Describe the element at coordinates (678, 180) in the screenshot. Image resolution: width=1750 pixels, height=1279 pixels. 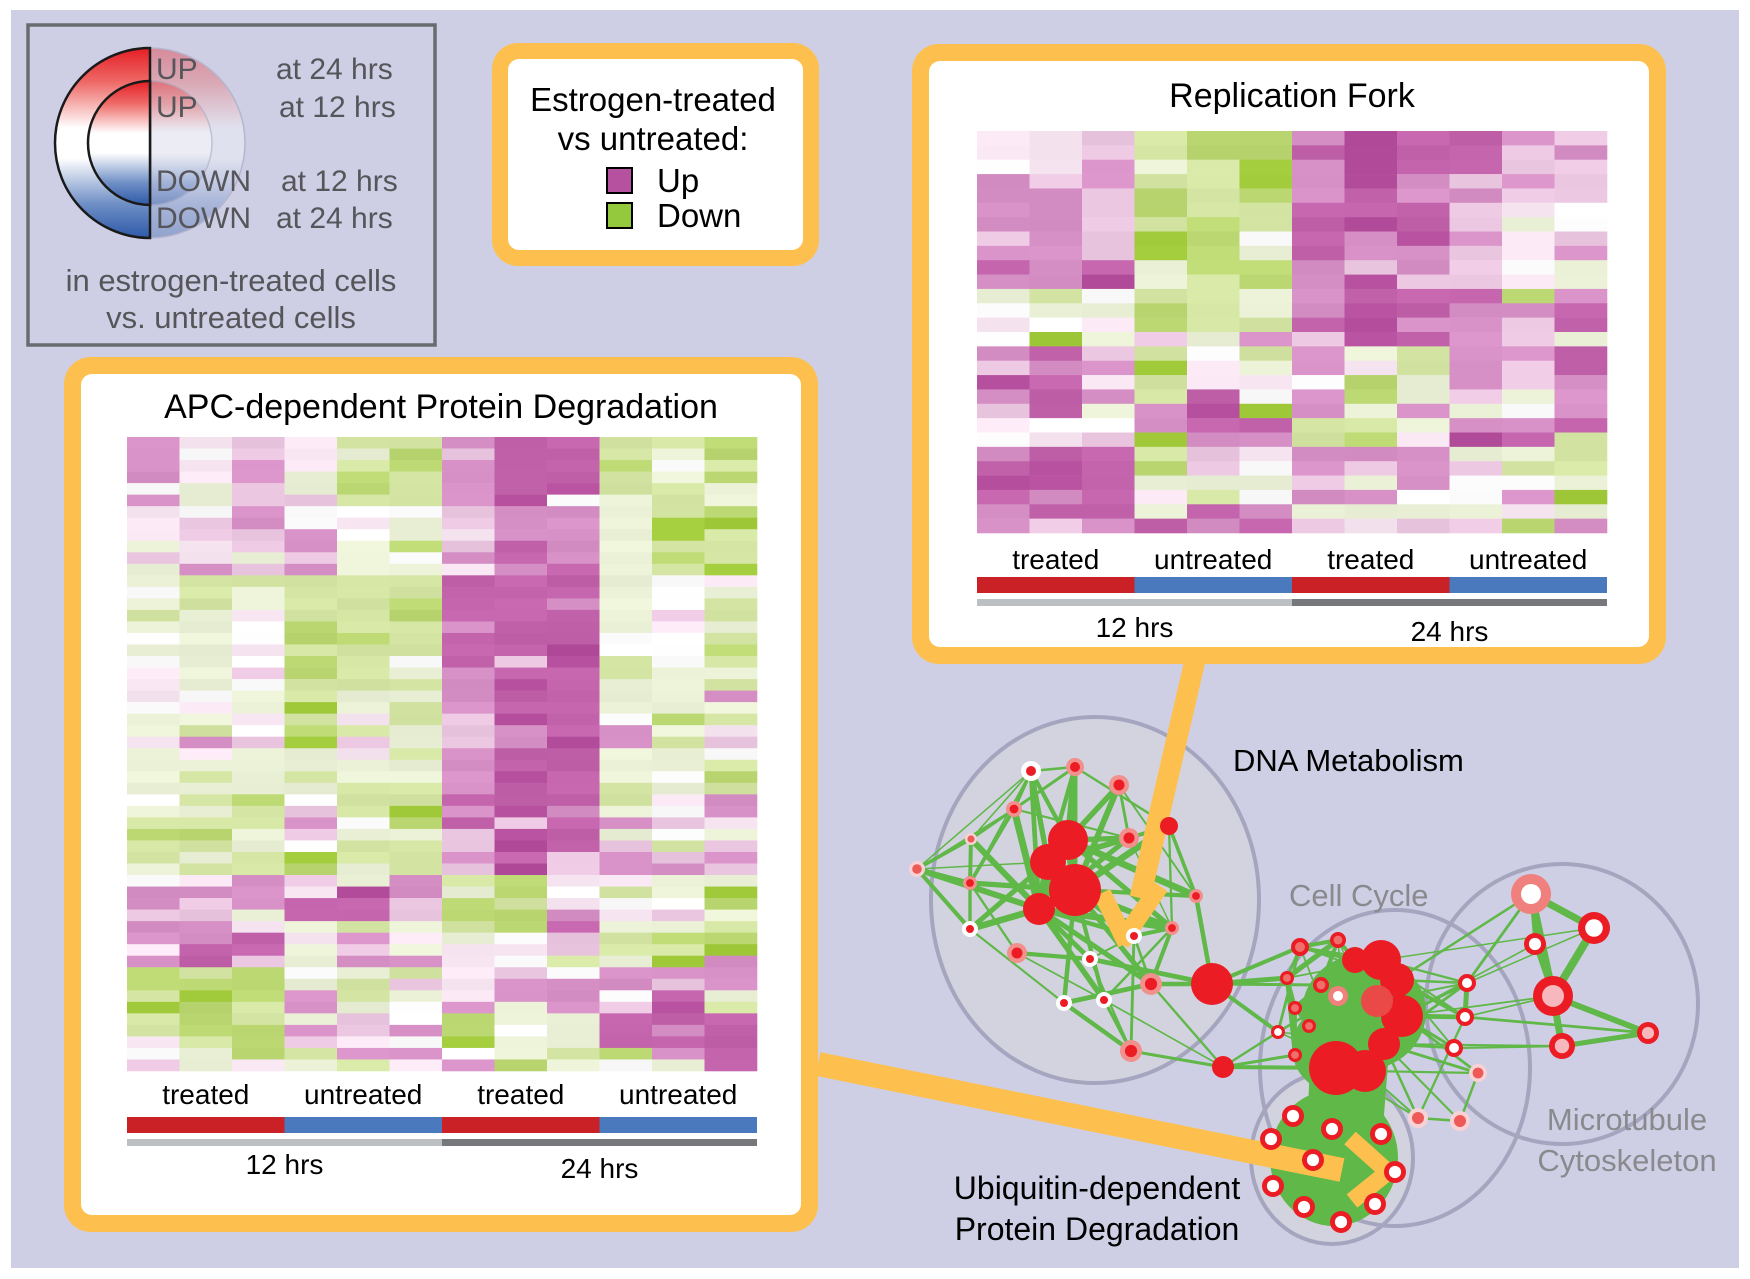
I see `svg-text: Up` at that location.